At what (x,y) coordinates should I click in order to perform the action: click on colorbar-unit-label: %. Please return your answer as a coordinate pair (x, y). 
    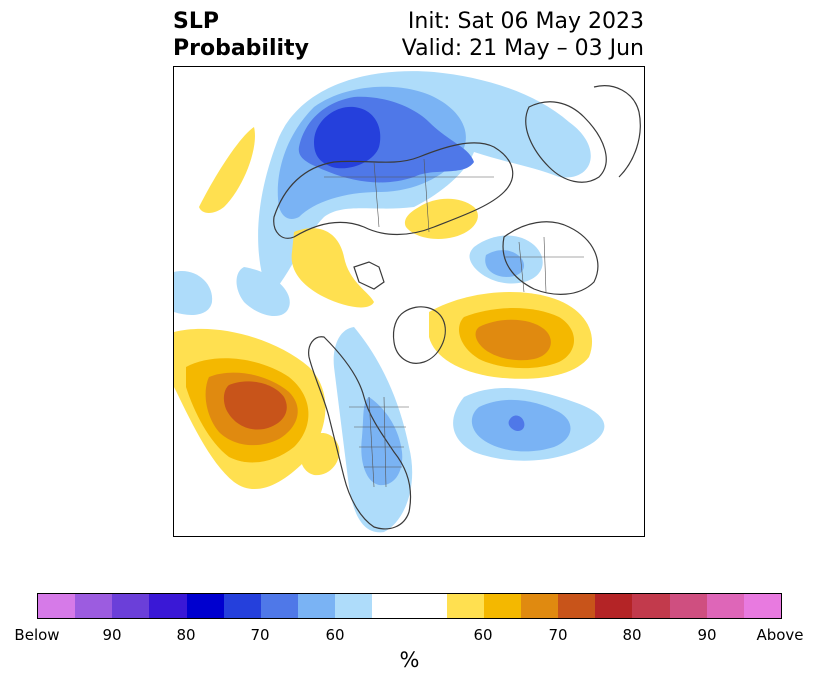
    Looking at the image, I should click on (409, 660).